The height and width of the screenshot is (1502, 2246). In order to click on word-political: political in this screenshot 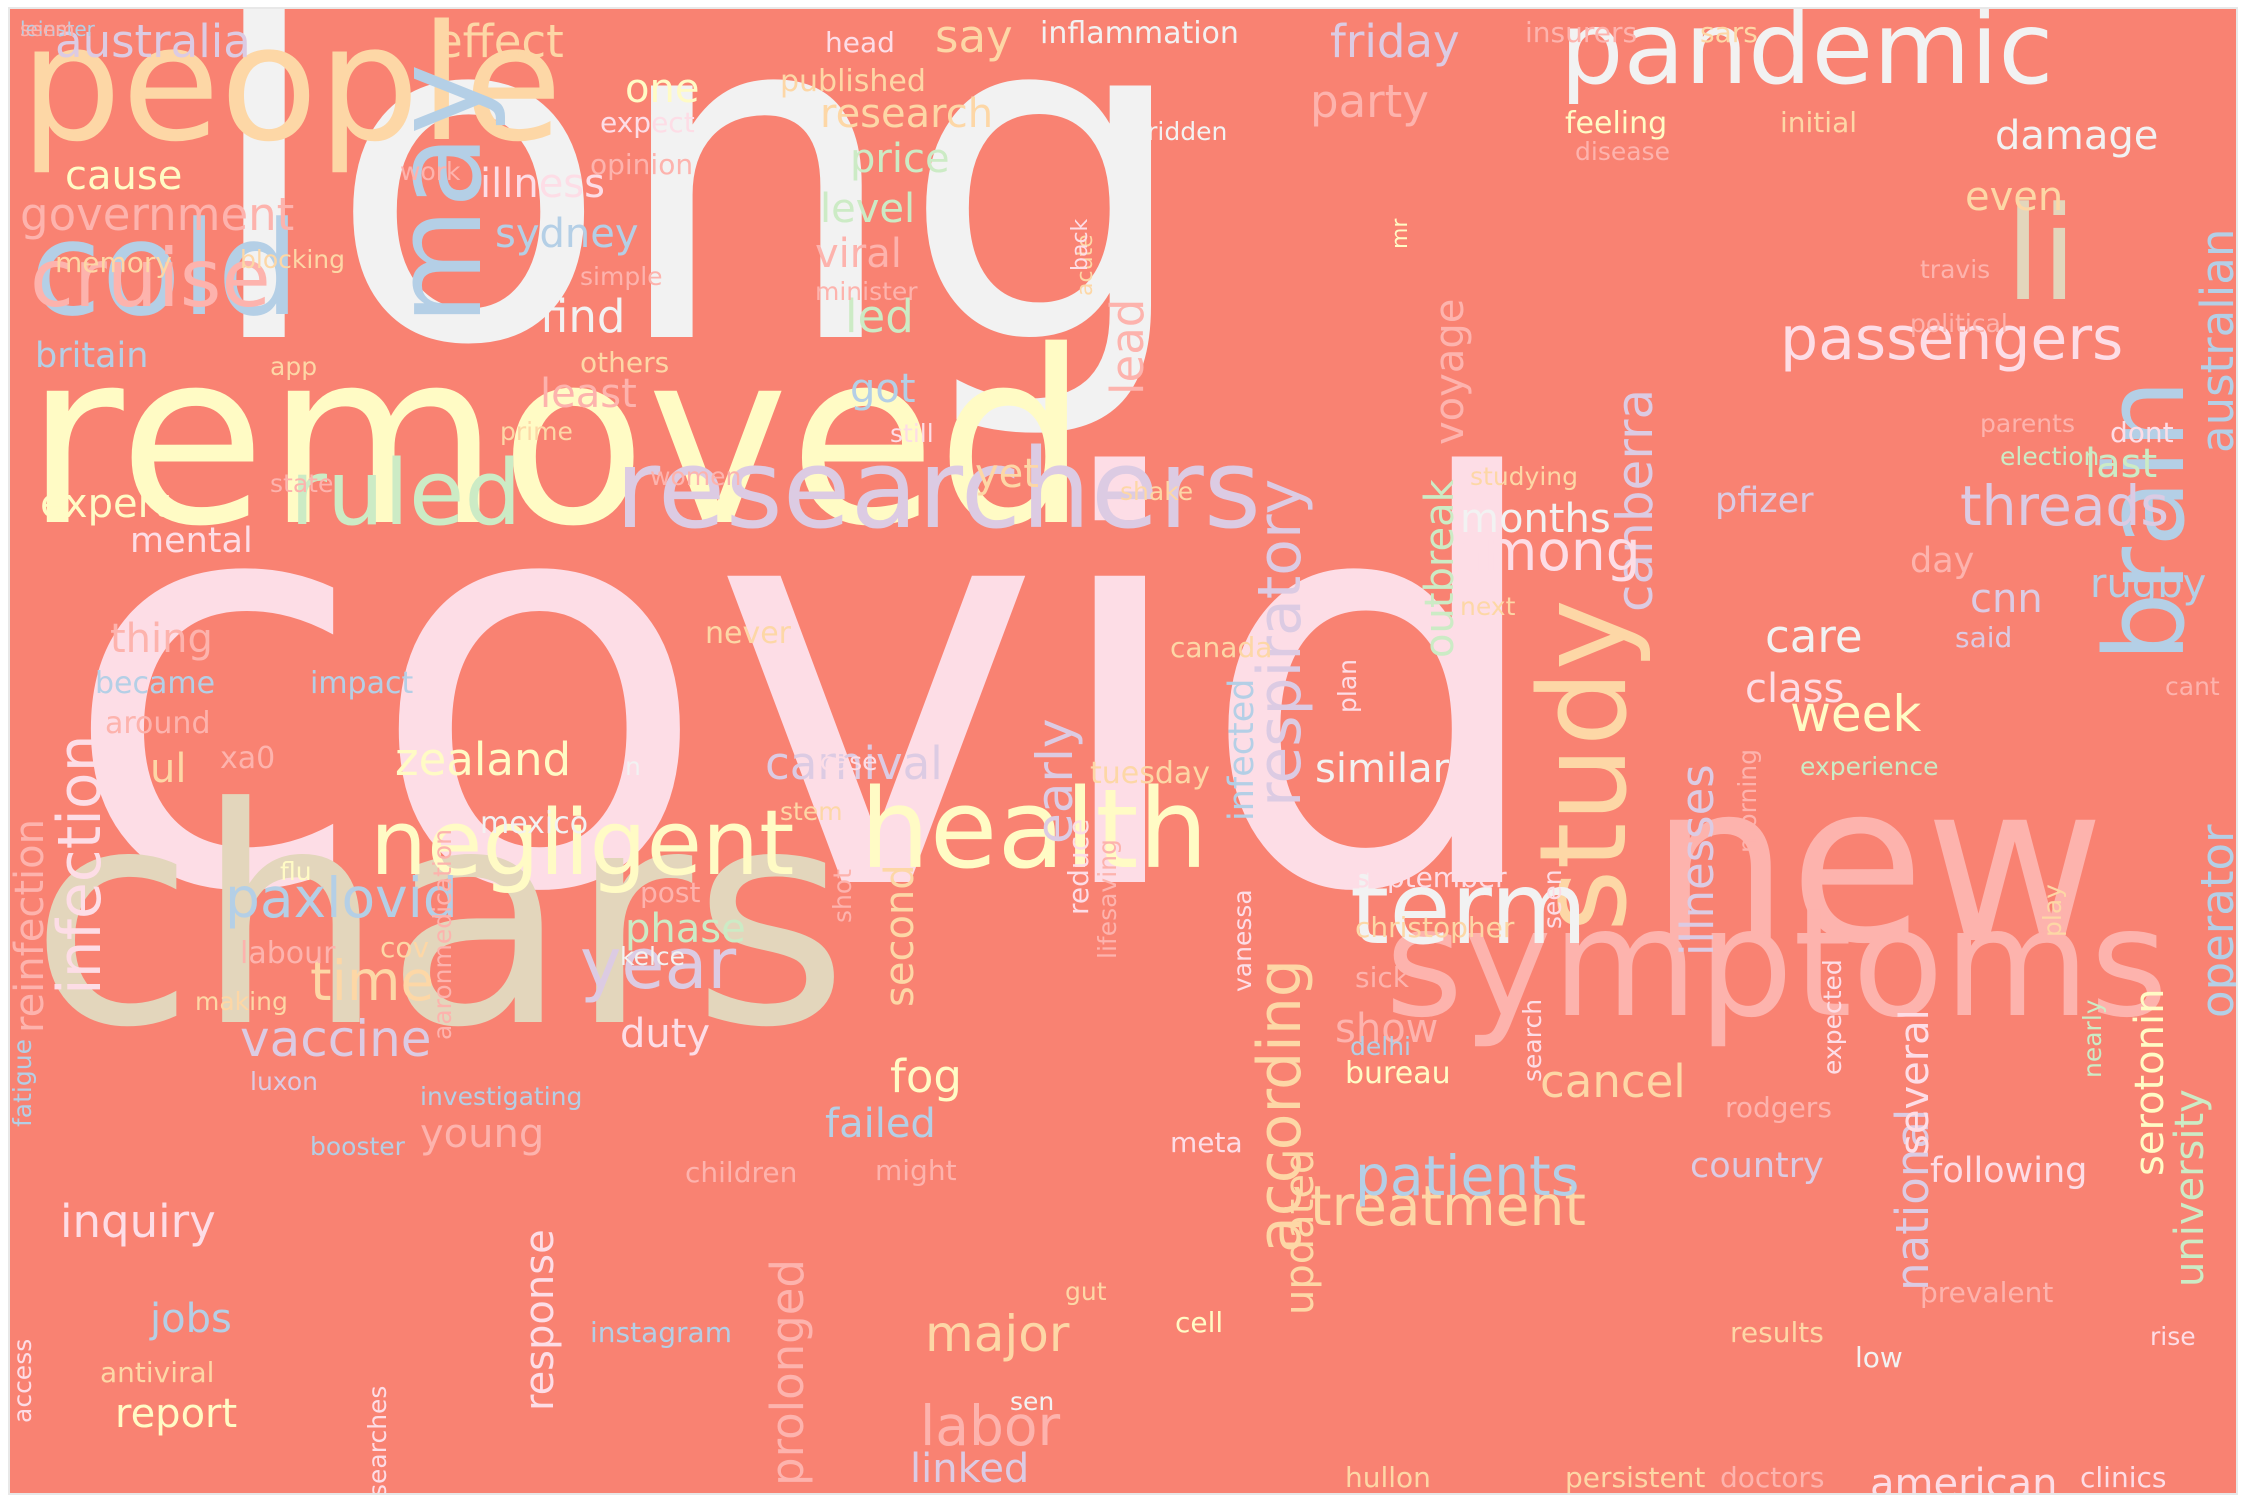, I will do `click(1959, 323)`.